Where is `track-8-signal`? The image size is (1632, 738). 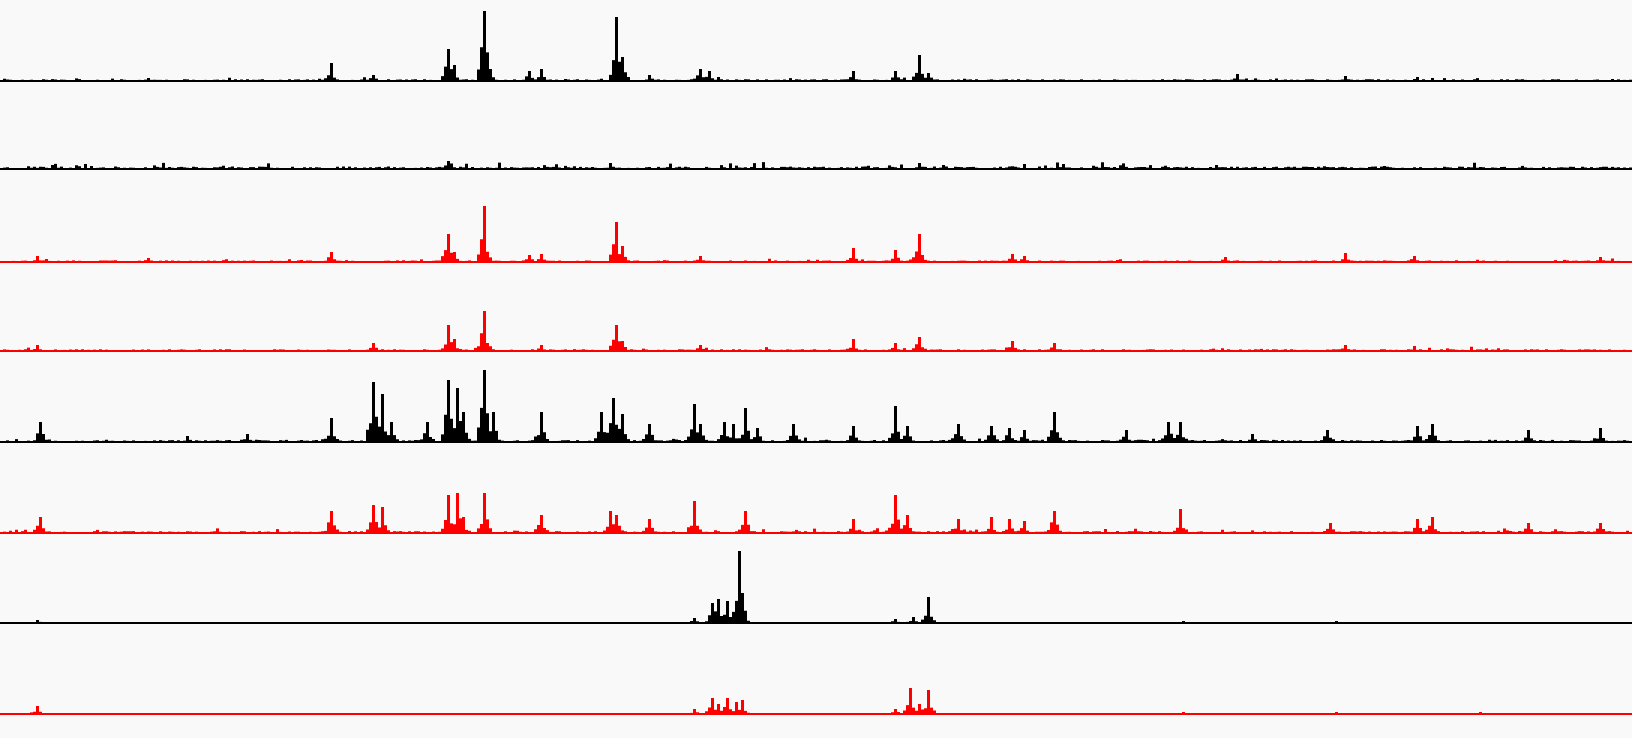
track-8-signal is located at coordinates (816, 701).